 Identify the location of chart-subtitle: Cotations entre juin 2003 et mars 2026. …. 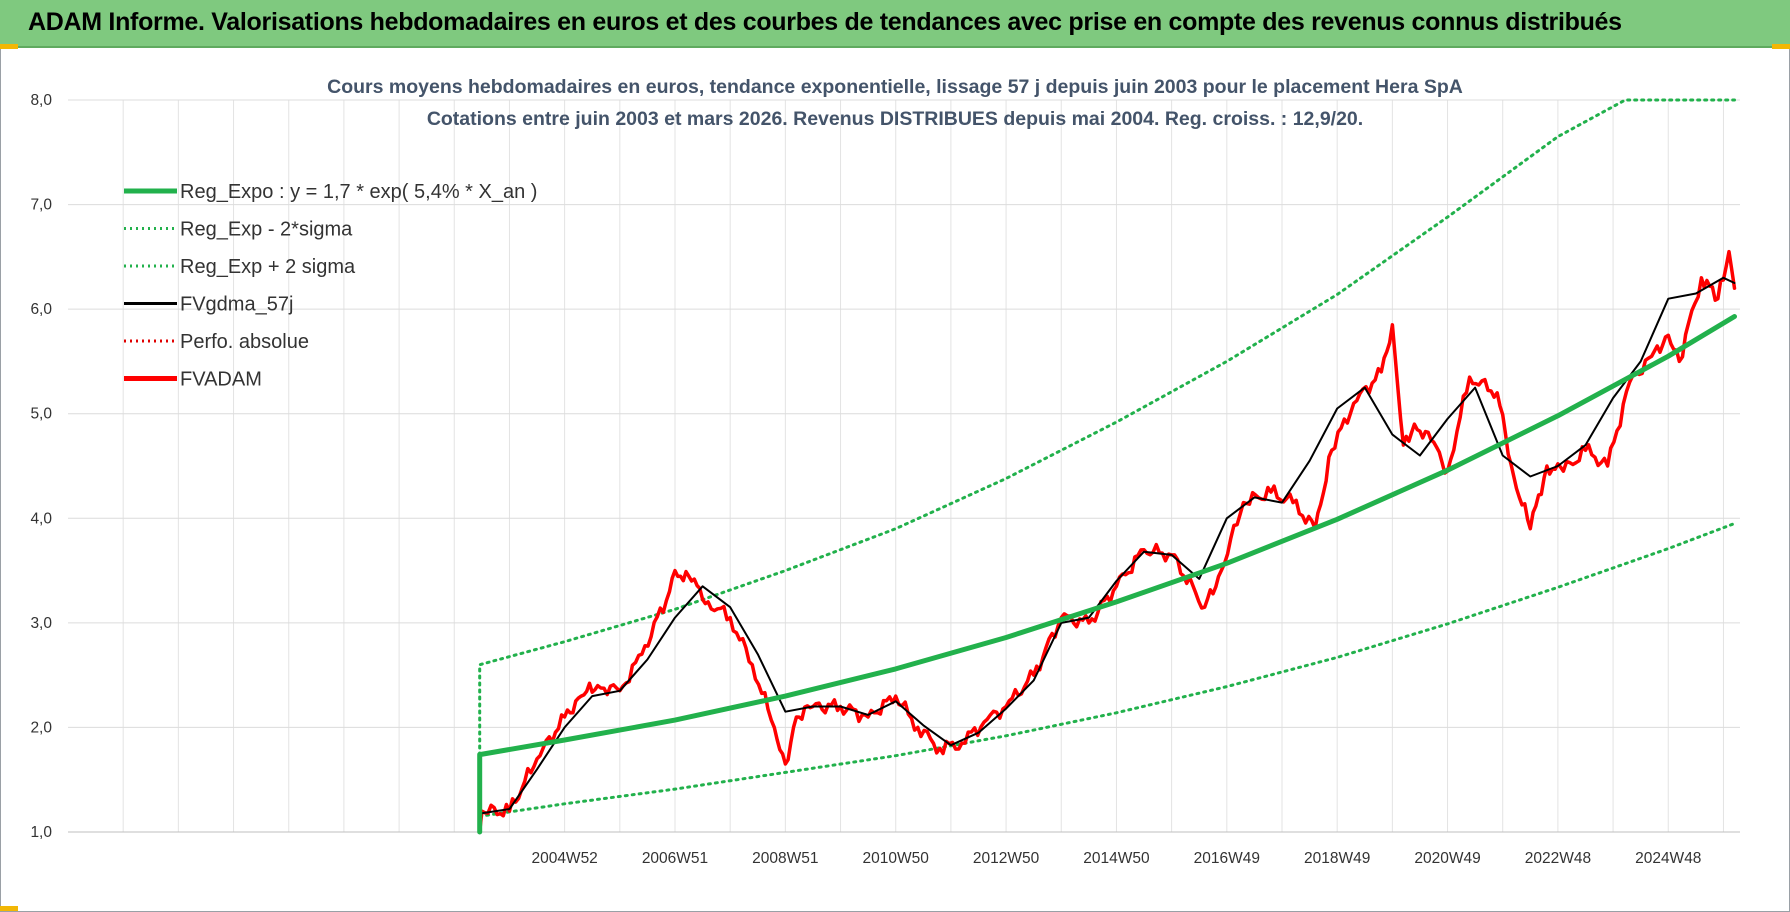
(895, 119).